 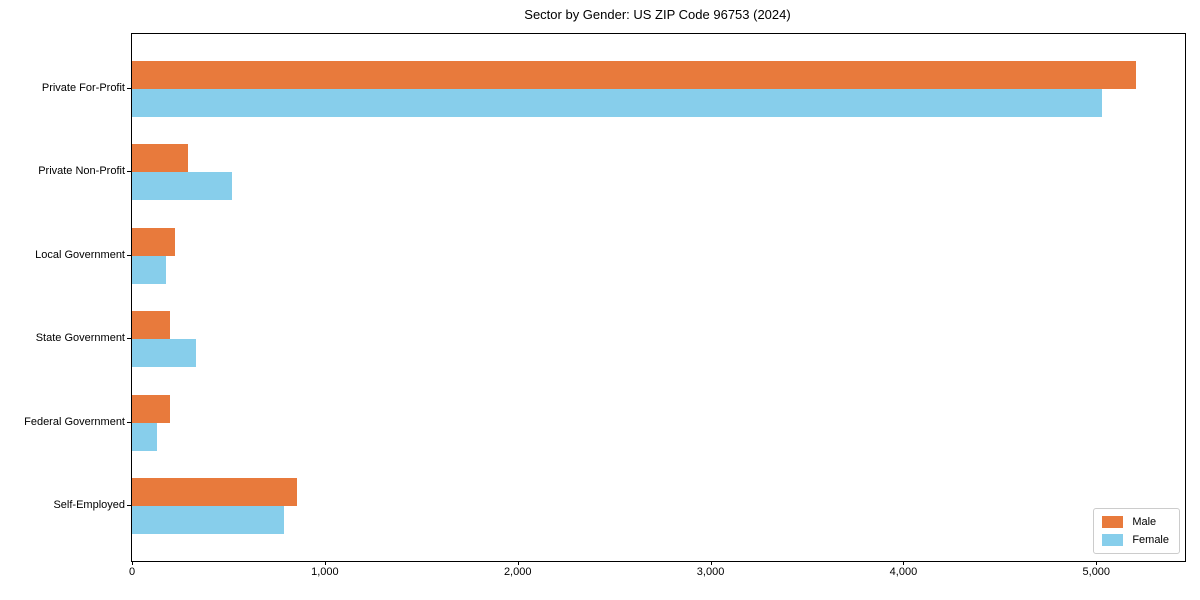 What do you see at coordinates (154, 241) in the screenshot?
I see `bar-local-government-male` at bounding box center [154, 241].